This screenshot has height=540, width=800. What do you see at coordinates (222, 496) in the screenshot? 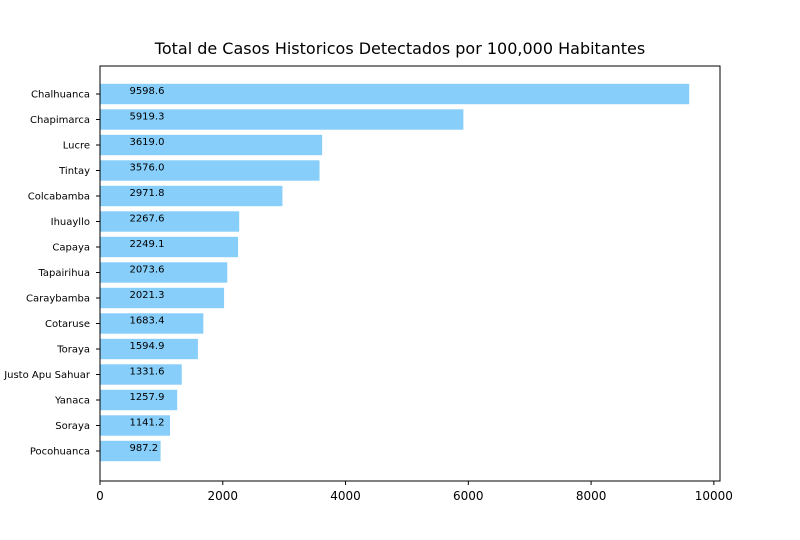
I see `x-tick-label: 2000` at bounding box center [222, 496].